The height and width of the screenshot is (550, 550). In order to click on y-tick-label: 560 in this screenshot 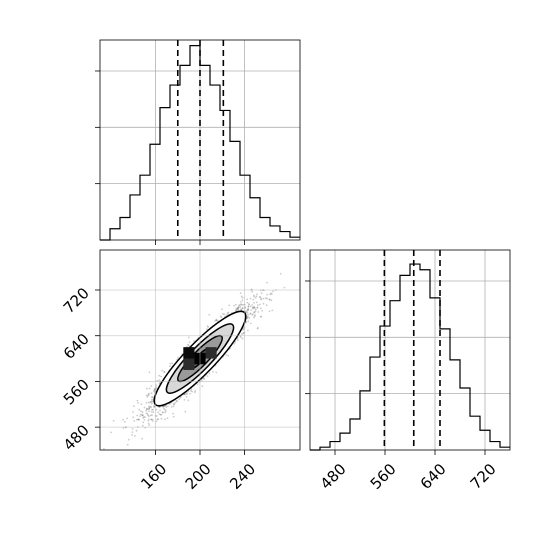, I will do `click(76, 392)`.